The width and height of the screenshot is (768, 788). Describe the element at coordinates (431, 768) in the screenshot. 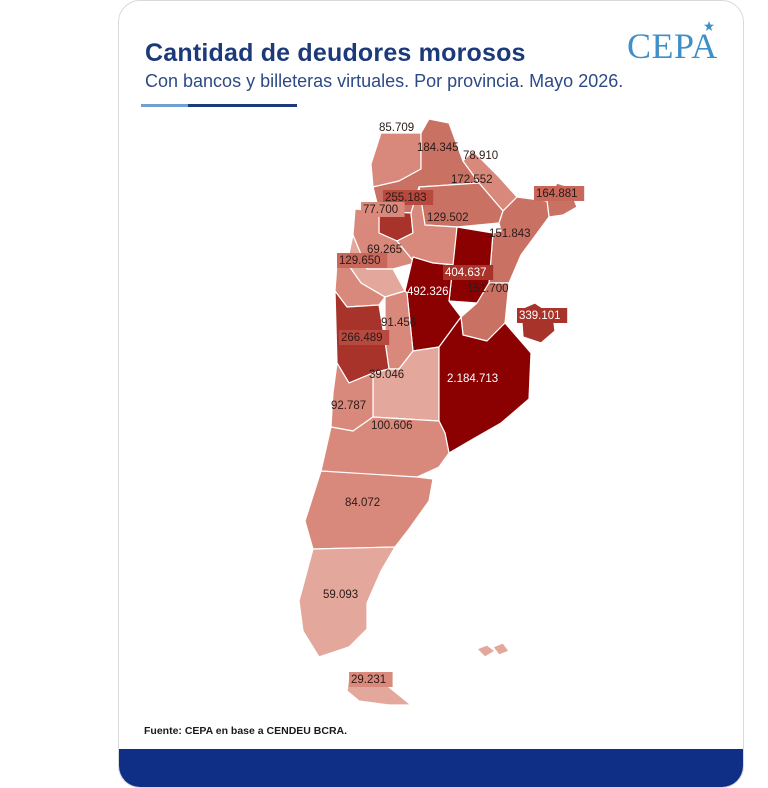

I see `footer-bar` at that location.